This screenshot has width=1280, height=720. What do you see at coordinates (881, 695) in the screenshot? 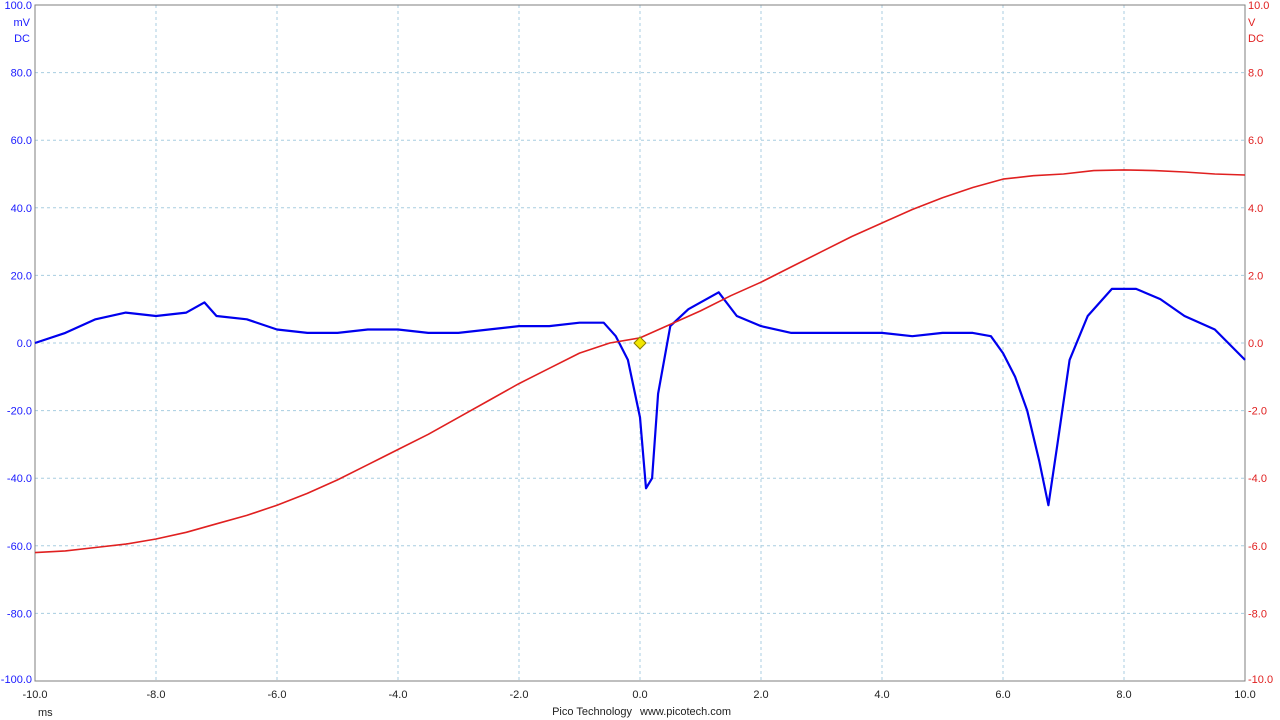
I see `x-tick-label: 4.0` at bounding box center [881, 695].